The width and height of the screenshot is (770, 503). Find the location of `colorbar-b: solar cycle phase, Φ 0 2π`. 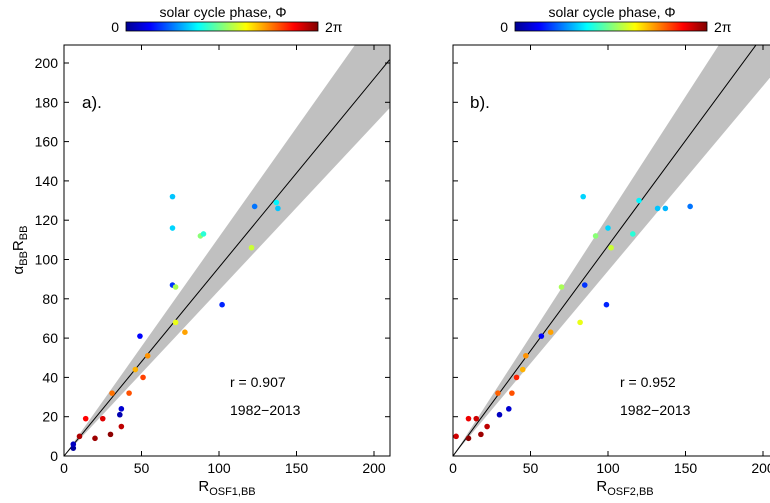

colorbar-b: solar cycle phase, Φ 0 2π is located at coordinates (616, 19).